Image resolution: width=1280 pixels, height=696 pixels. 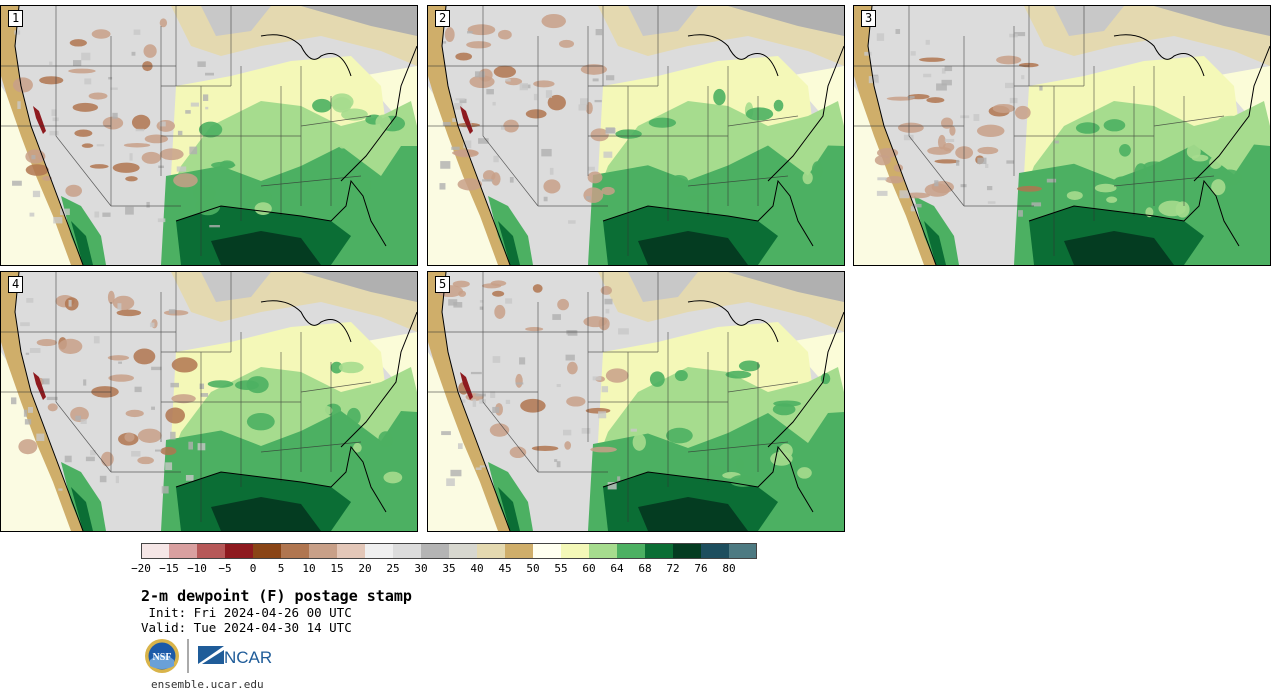 I want to click on colorbar-tick-label: 50, so click(x=533, y=568).